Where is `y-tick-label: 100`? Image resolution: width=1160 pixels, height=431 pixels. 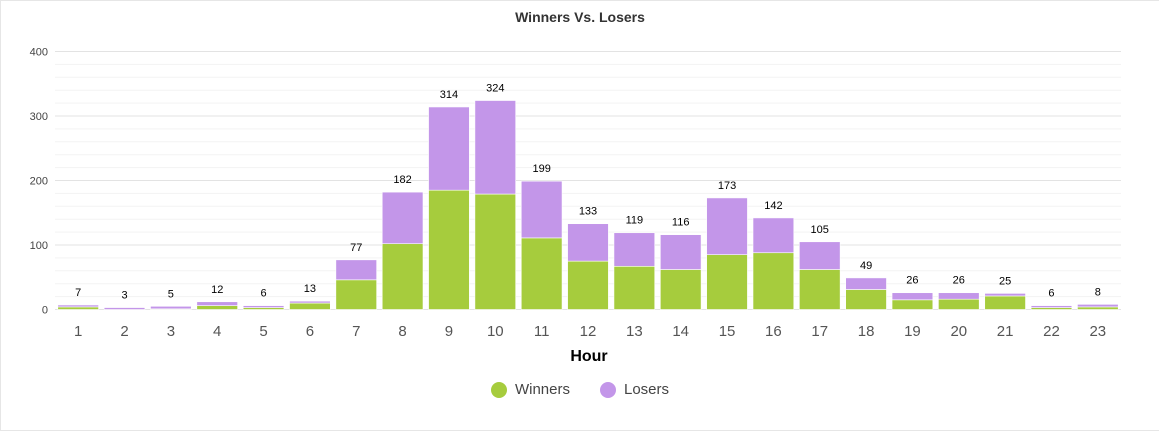
y-tick-label: 100 is located at coordinates (39, 246).